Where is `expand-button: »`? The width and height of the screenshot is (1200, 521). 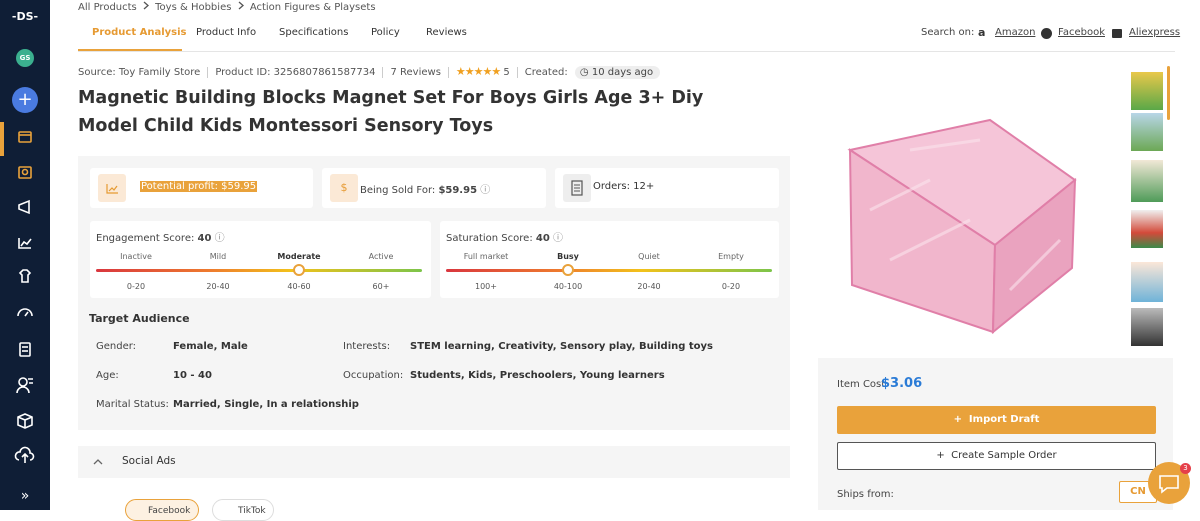 expand-button: » is located at coordinates (25, 496).